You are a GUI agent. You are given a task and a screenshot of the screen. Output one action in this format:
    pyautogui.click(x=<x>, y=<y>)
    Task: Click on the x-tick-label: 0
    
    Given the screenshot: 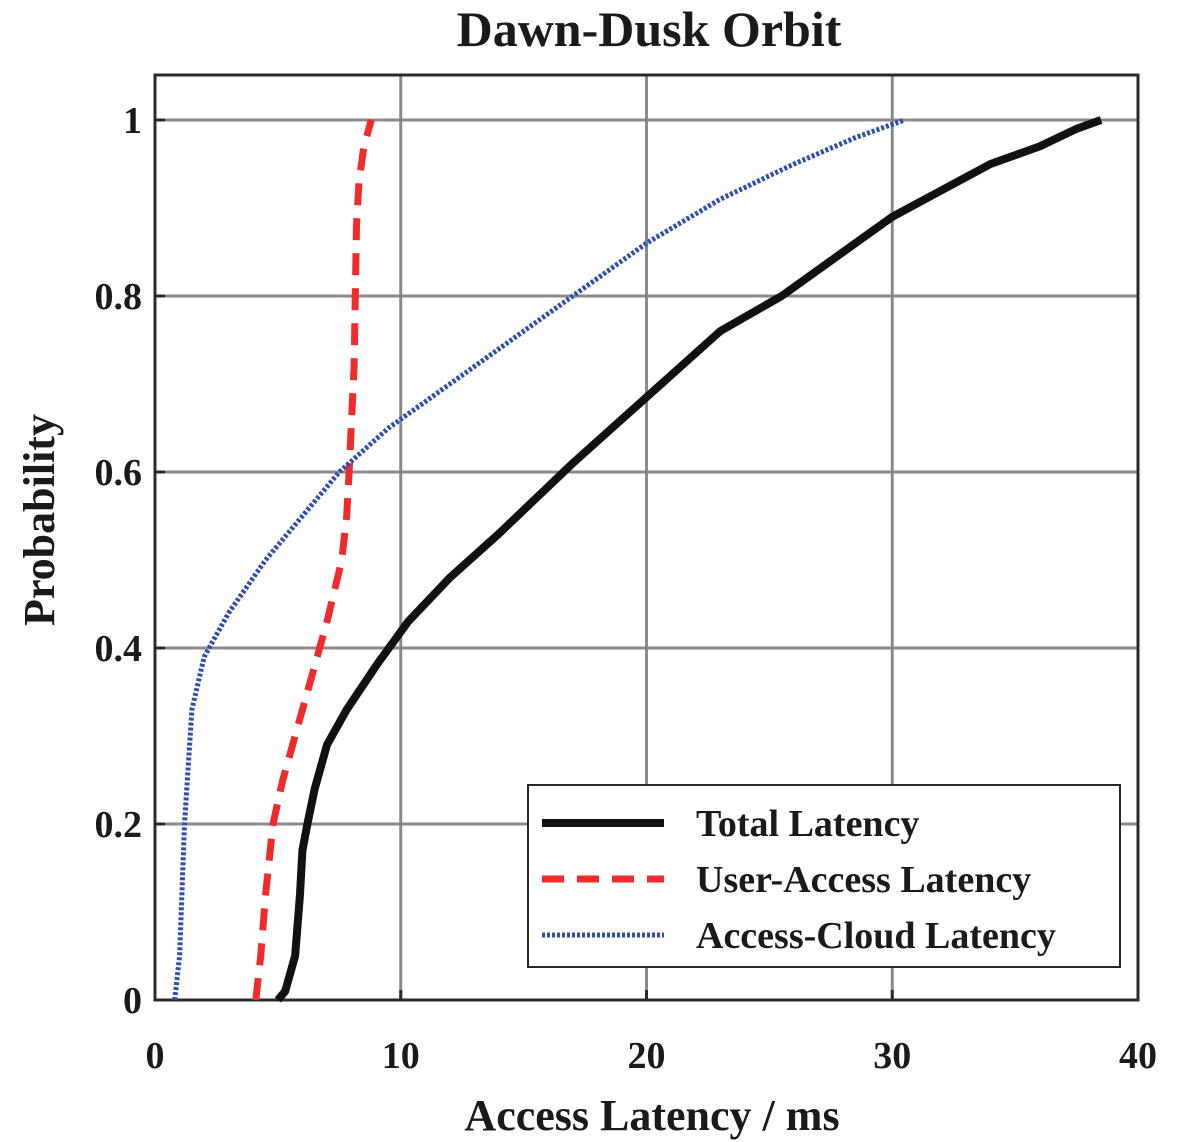 What is the action you would take?
    pyautogui.click(x=155, y=1056)
    